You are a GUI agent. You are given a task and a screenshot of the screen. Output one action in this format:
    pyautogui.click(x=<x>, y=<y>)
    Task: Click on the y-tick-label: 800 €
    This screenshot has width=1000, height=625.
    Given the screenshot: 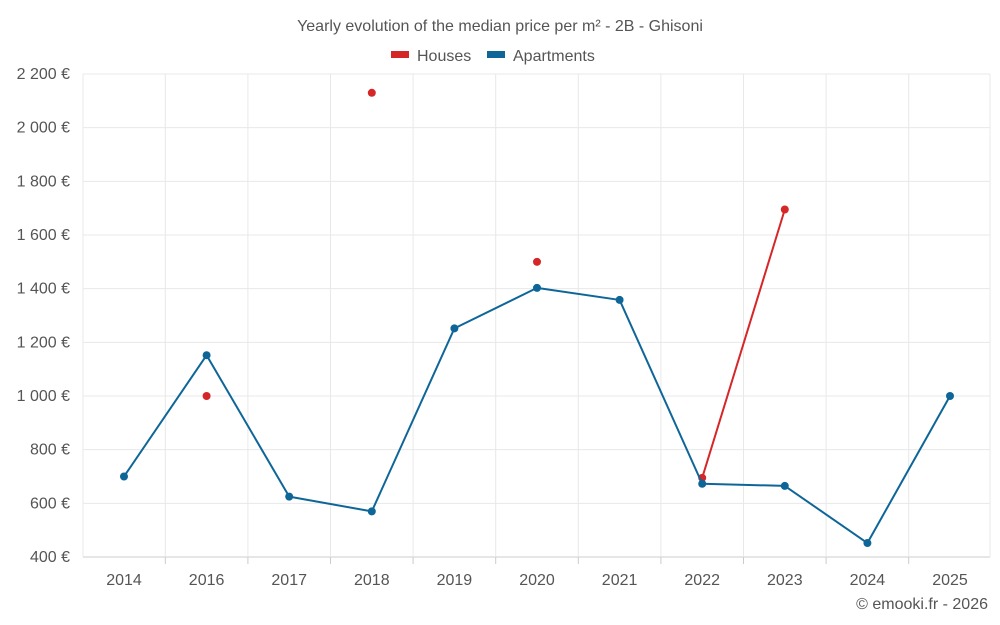 What is the action you would take?
    pyautogui.click(x=50, y=450)
    